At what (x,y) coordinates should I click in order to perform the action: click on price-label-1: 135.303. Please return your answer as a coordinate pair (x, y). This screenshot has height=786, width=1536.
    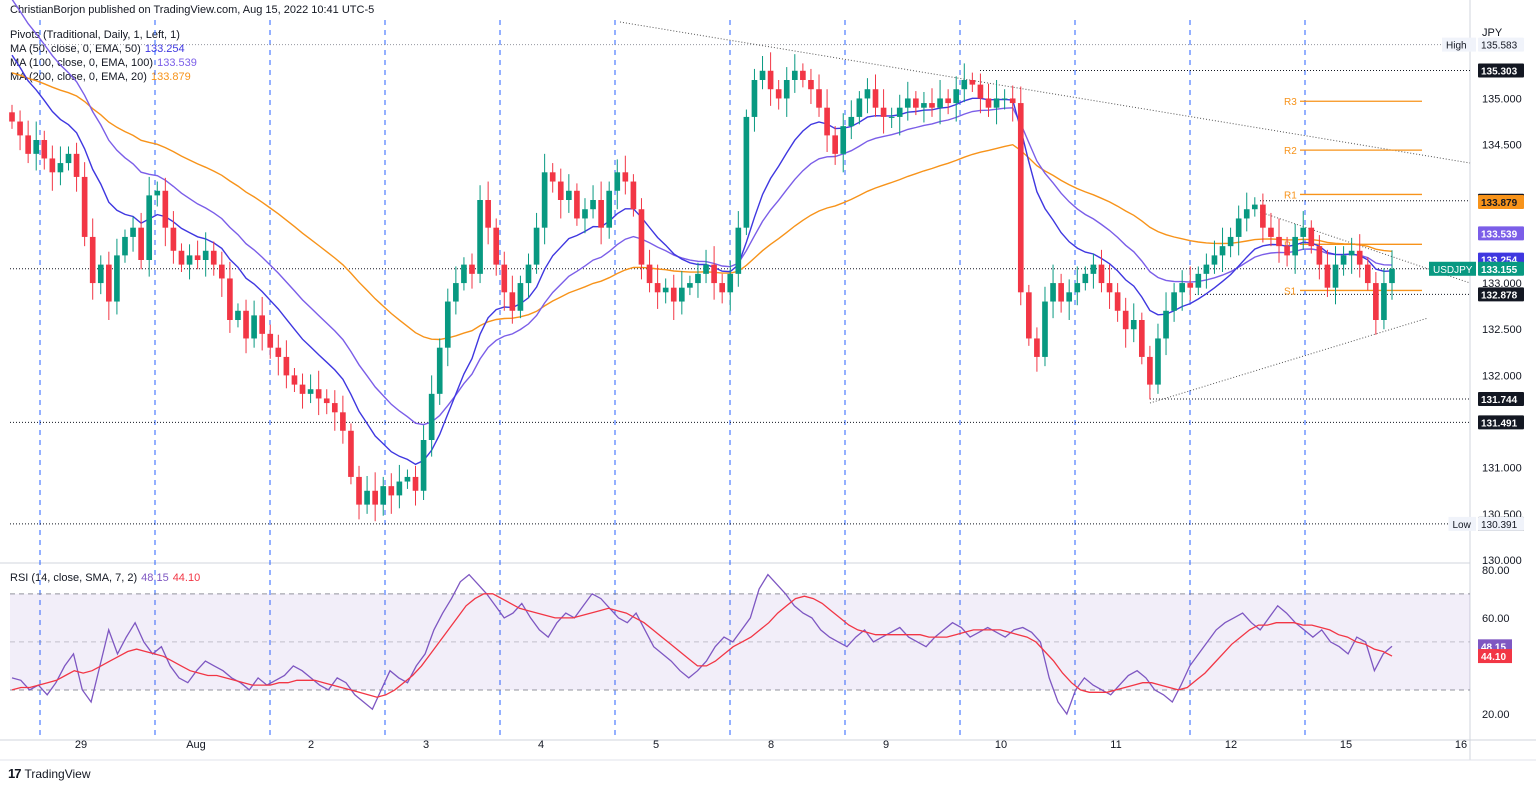
    Looking at the image, I should click on (1499, 71).